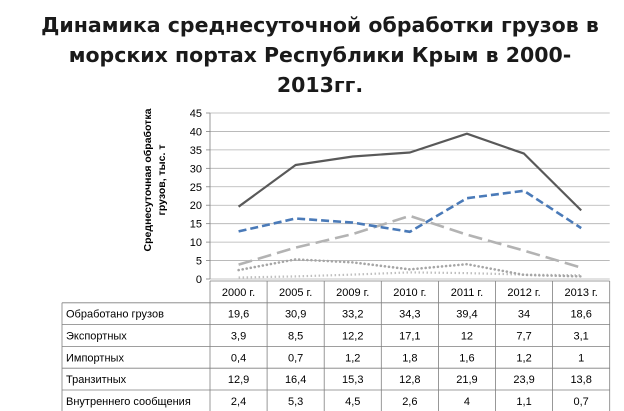  What do you see at coordinates (523, 380) in the screenshot?
I see `data-label: 23,9` at bounding box center [523, 380].